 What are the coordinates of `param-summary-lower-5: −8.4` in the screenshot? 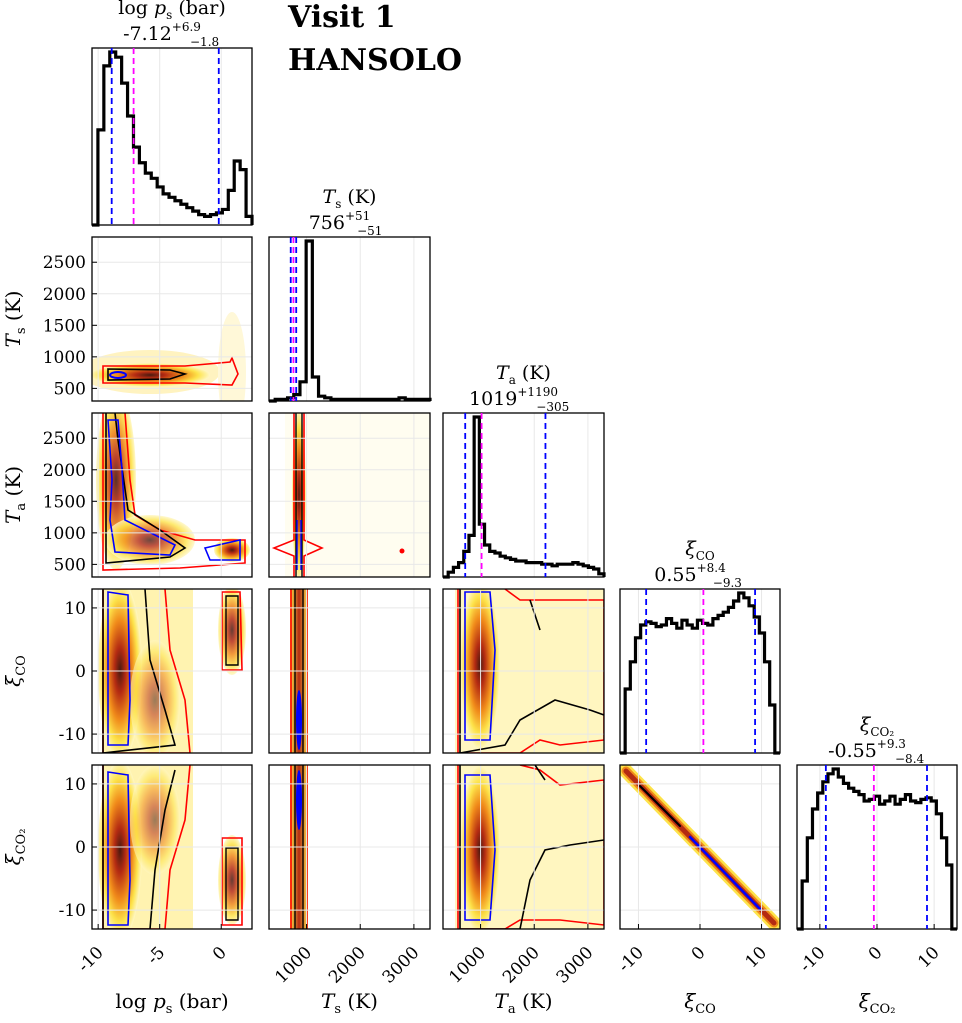 It's located at (910, 759).